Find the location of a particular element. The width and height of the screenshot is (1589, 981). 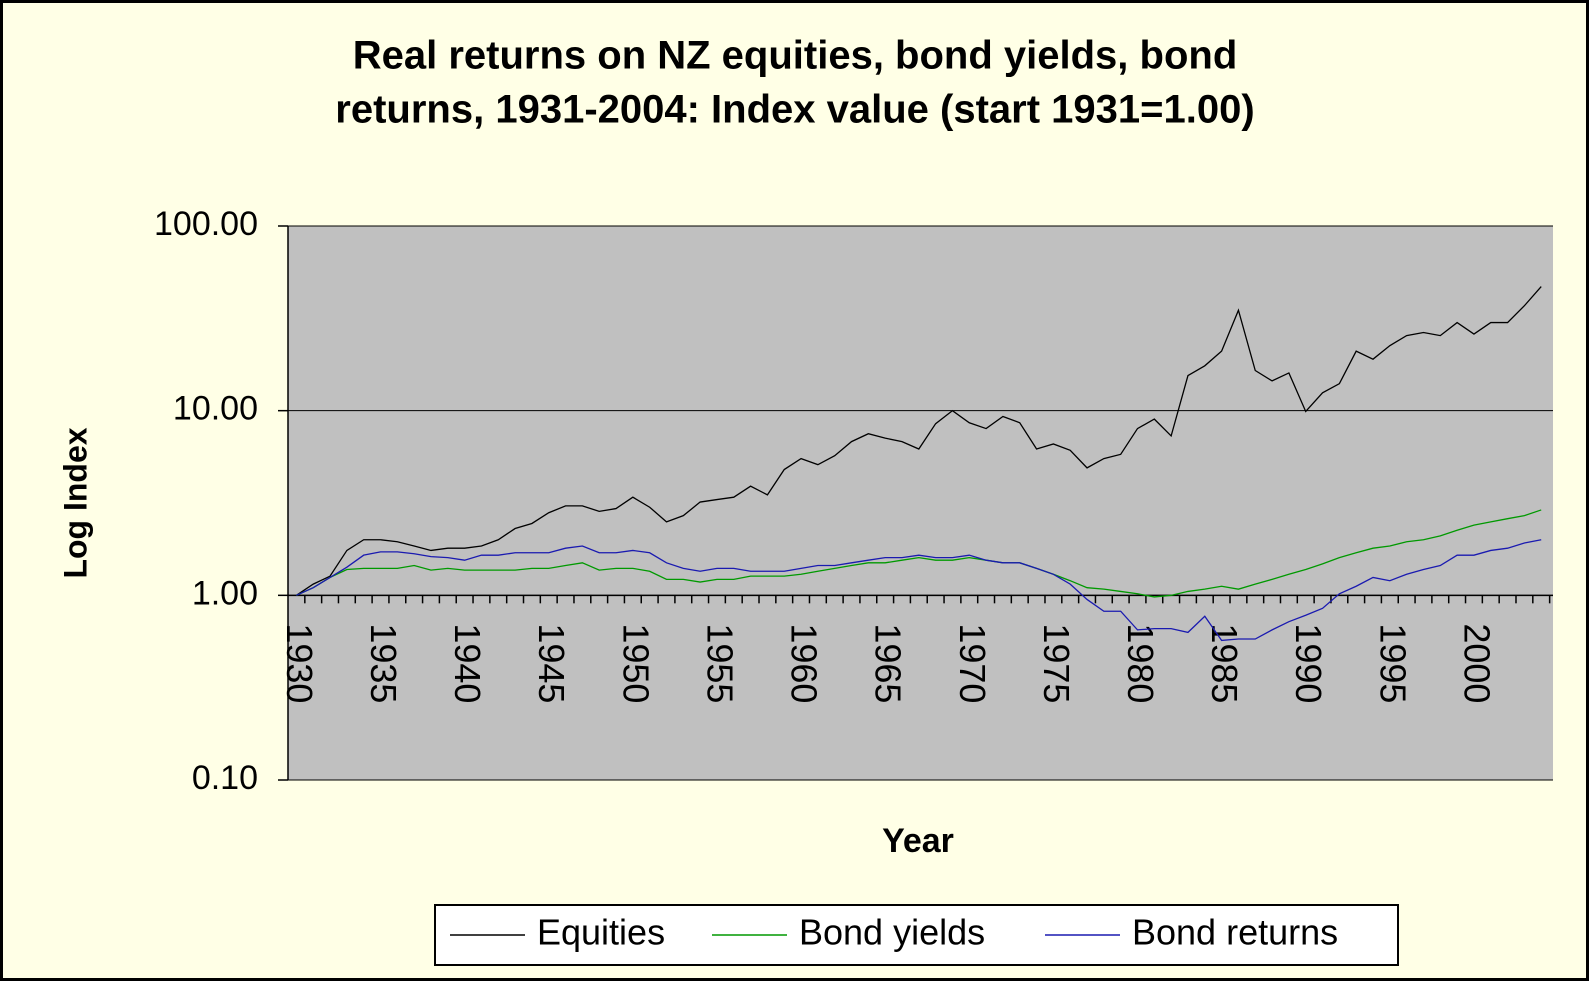

y-tick-label: 100.00 is located at coordinates (206, 224).